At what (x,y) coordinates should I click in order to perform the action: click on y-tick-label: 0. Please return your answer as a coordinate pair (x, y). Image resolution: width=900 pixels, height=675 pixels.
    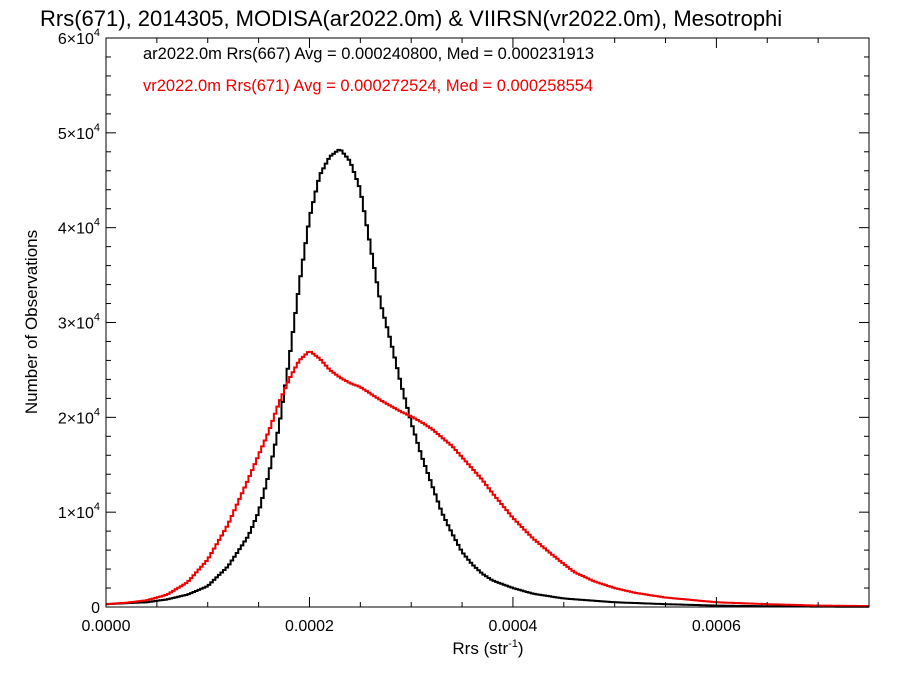
    Looking at the image, I should click on (95, 608).